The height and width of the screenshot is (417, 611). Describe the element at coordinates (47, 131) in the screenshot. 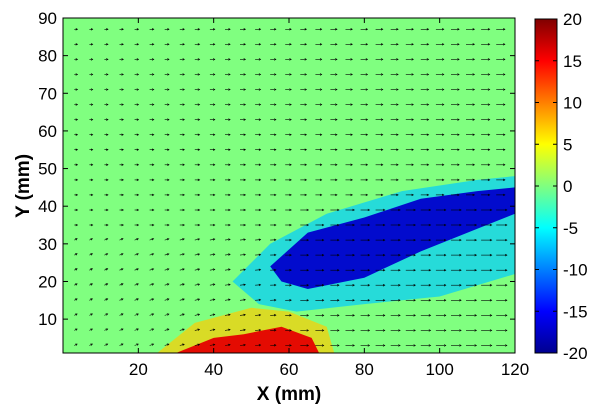

I see `y-tick-label: 60` at that location.